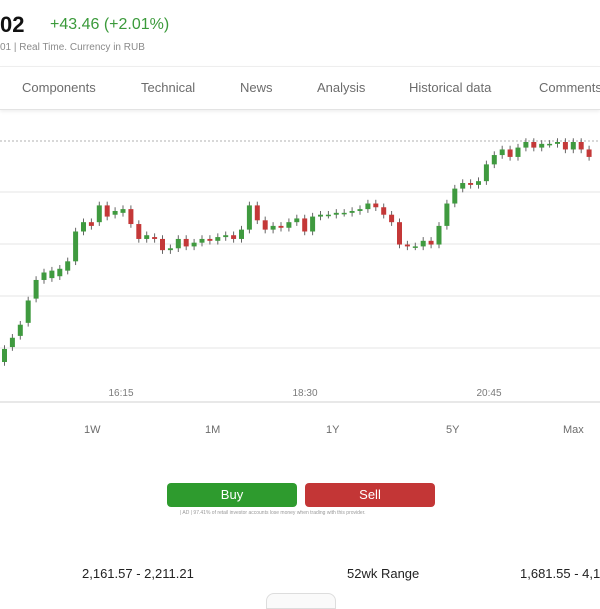  Describe the element at coordinates (138, 573) in the screenshot. I see `day-range-value: 2,161.57 - 2,211.21` at that location.